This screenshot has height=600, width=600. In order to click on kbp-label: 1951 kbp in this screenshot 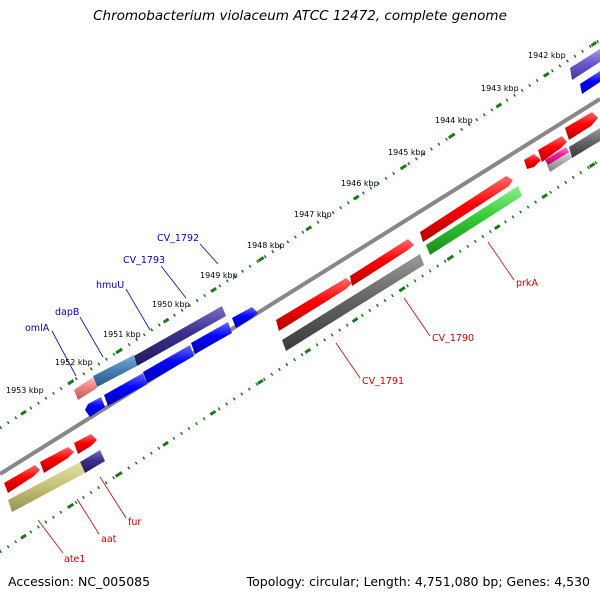, I will do `click(122, 334)`.